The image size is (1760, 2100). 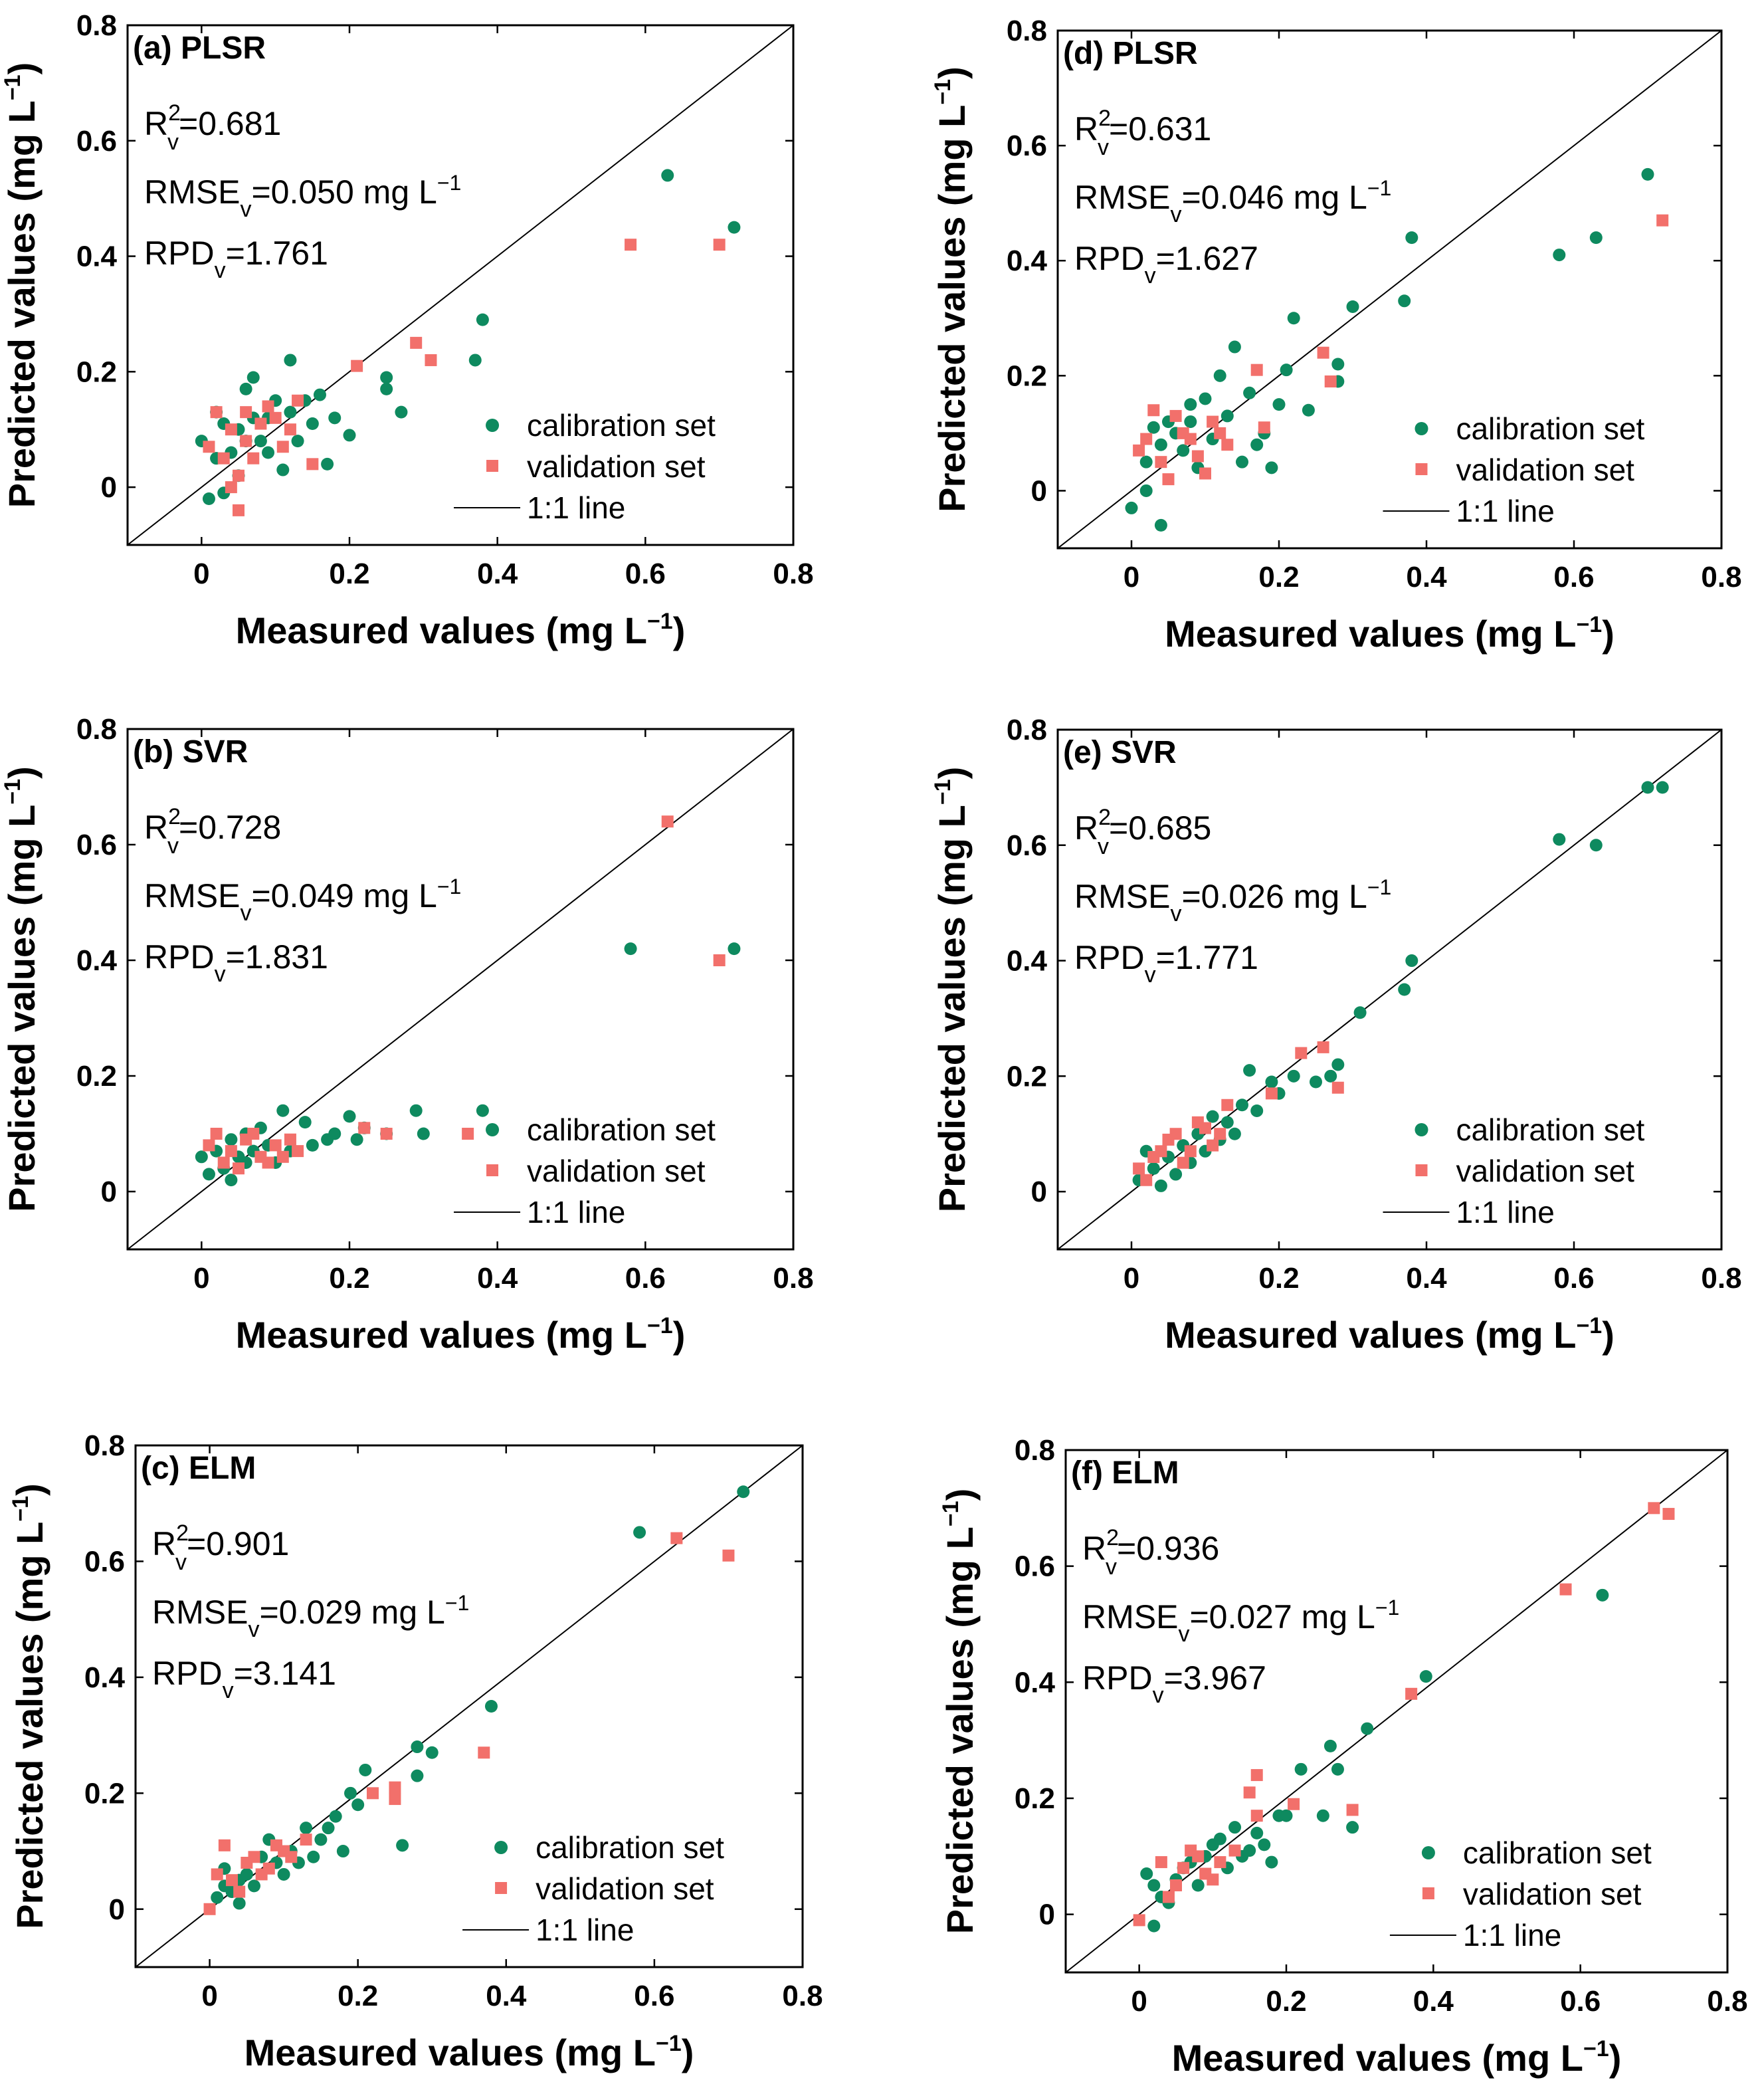 What do you see at coordinates (358, 1996) in the screenshot?
I see `x-tick-label: 0.2` at bounding box center [358, 1996].